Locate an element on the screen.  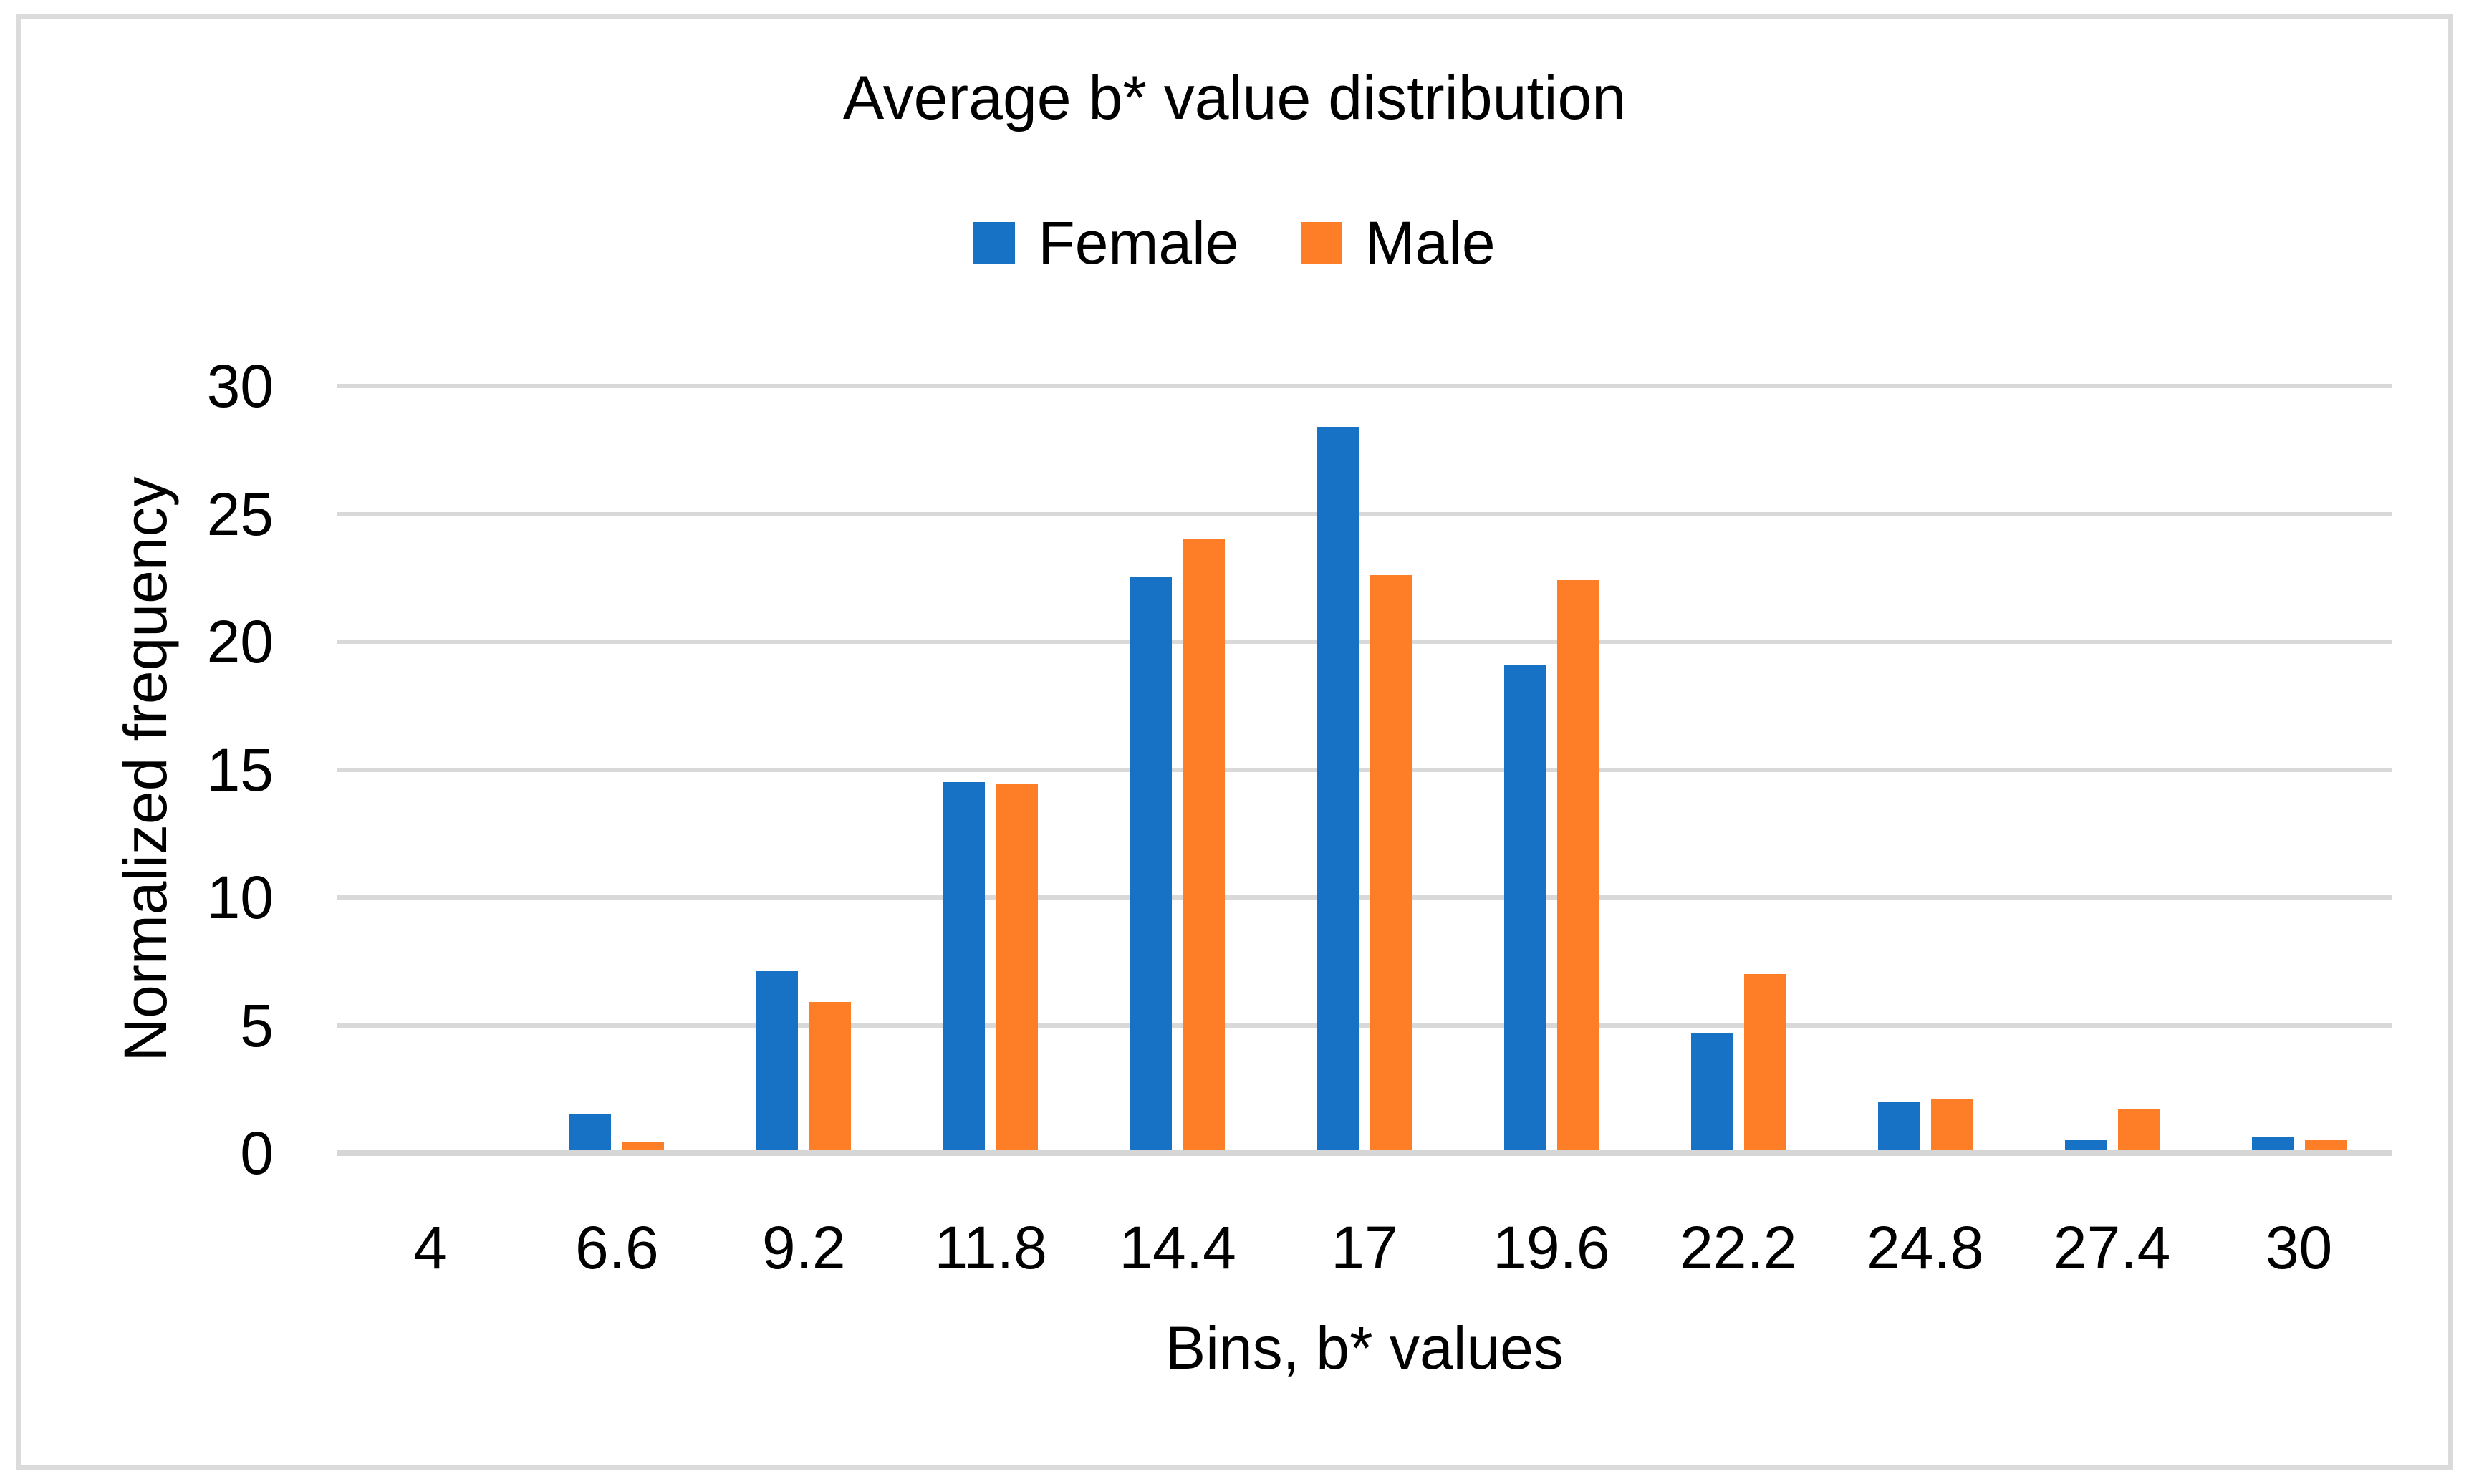
y-tick-label: 10 is located at coordinates (240, 897).